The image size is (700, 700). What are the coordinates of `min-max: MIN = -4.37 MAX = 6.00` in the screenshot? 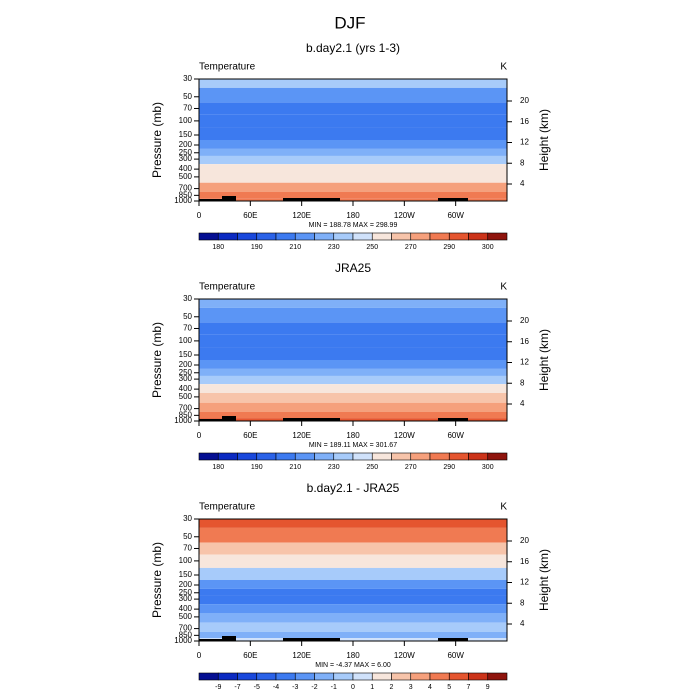 It's located at (353, 665).